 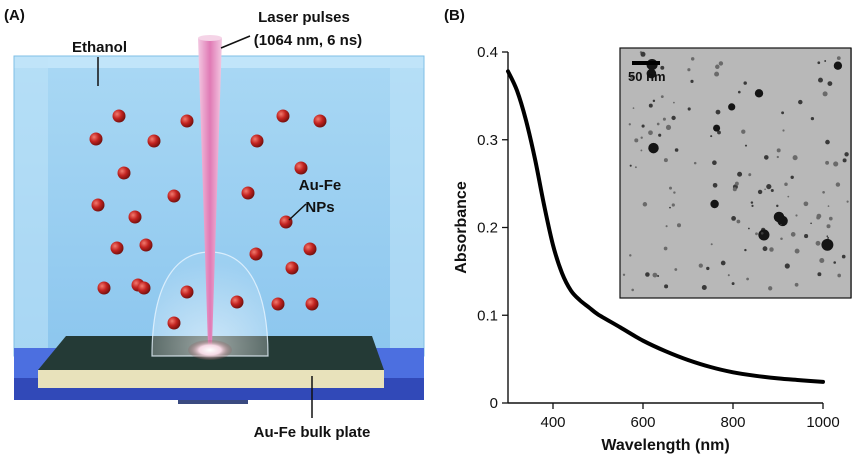 What do you see at coordinates (487, 228) in the screenshot?
I see `y-tick-label: 0.2` at bounding box center [487, 228].